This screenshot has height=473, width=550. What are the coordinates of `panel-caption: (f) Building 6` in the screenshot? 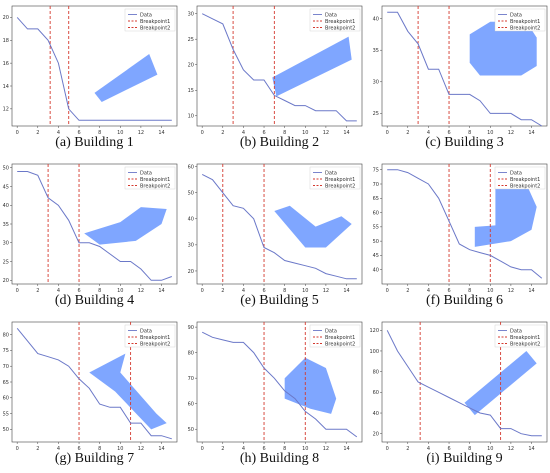 It's located at (464, 300).